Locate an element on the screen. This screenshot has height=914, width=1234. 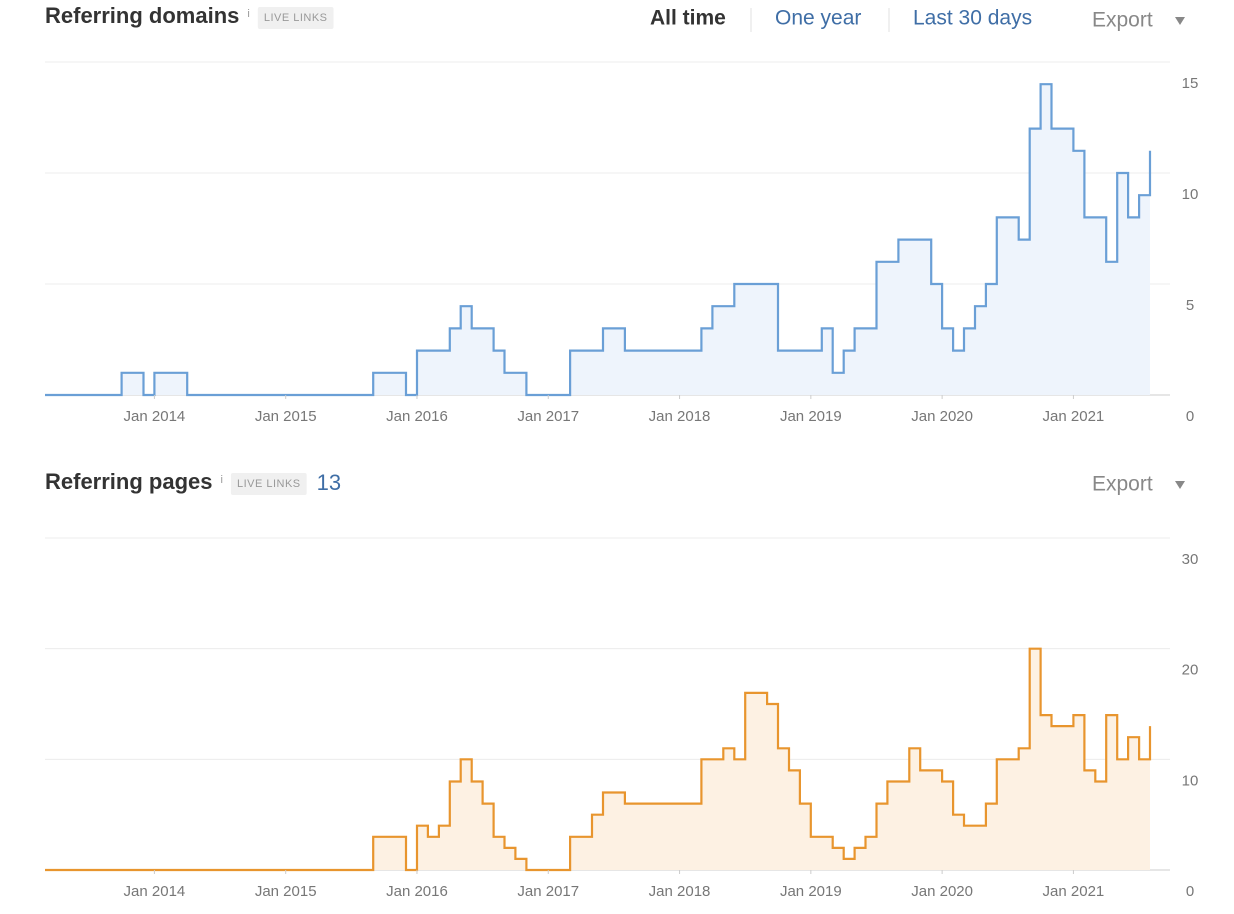
y-tick-label: 20 is located at coordinates (1190, 670).